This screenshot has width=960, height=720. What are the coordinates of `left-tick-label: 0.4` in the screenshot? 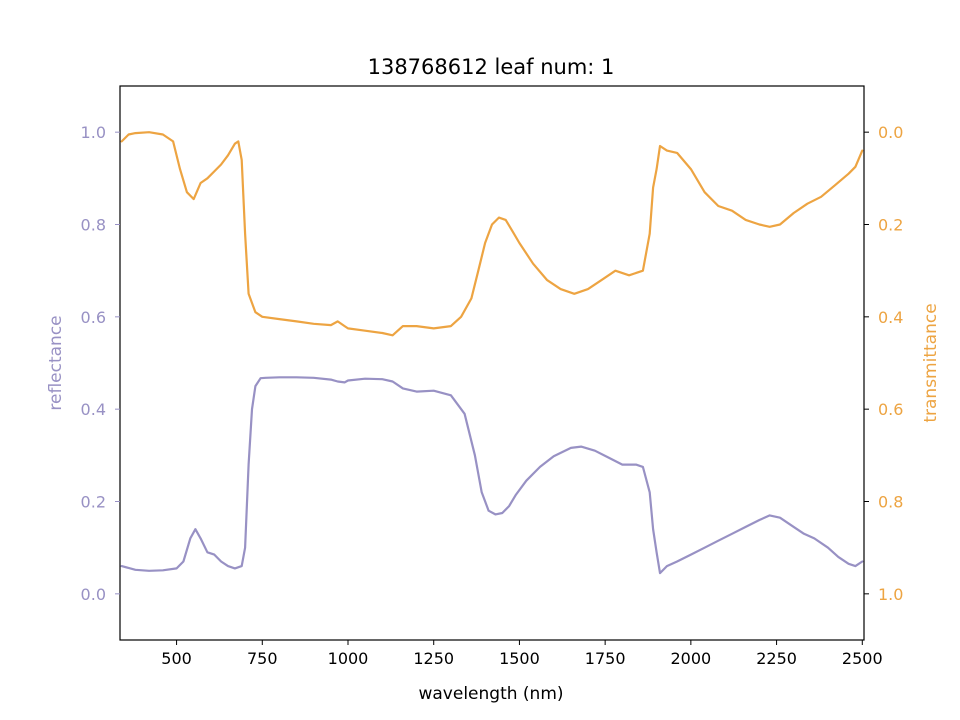 It's located at (93, 409).